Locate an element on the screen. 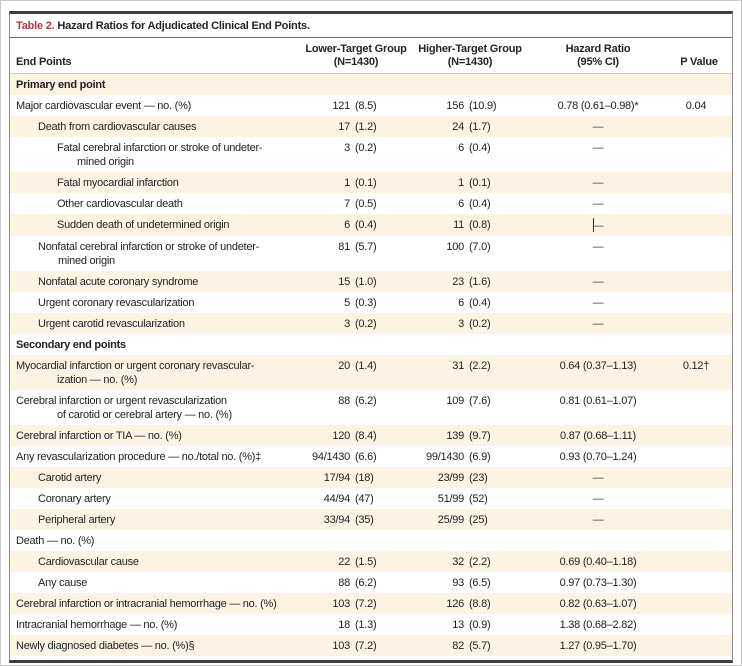  higher-target-value: 24 (1.7) is located at coordinates (470, 127).